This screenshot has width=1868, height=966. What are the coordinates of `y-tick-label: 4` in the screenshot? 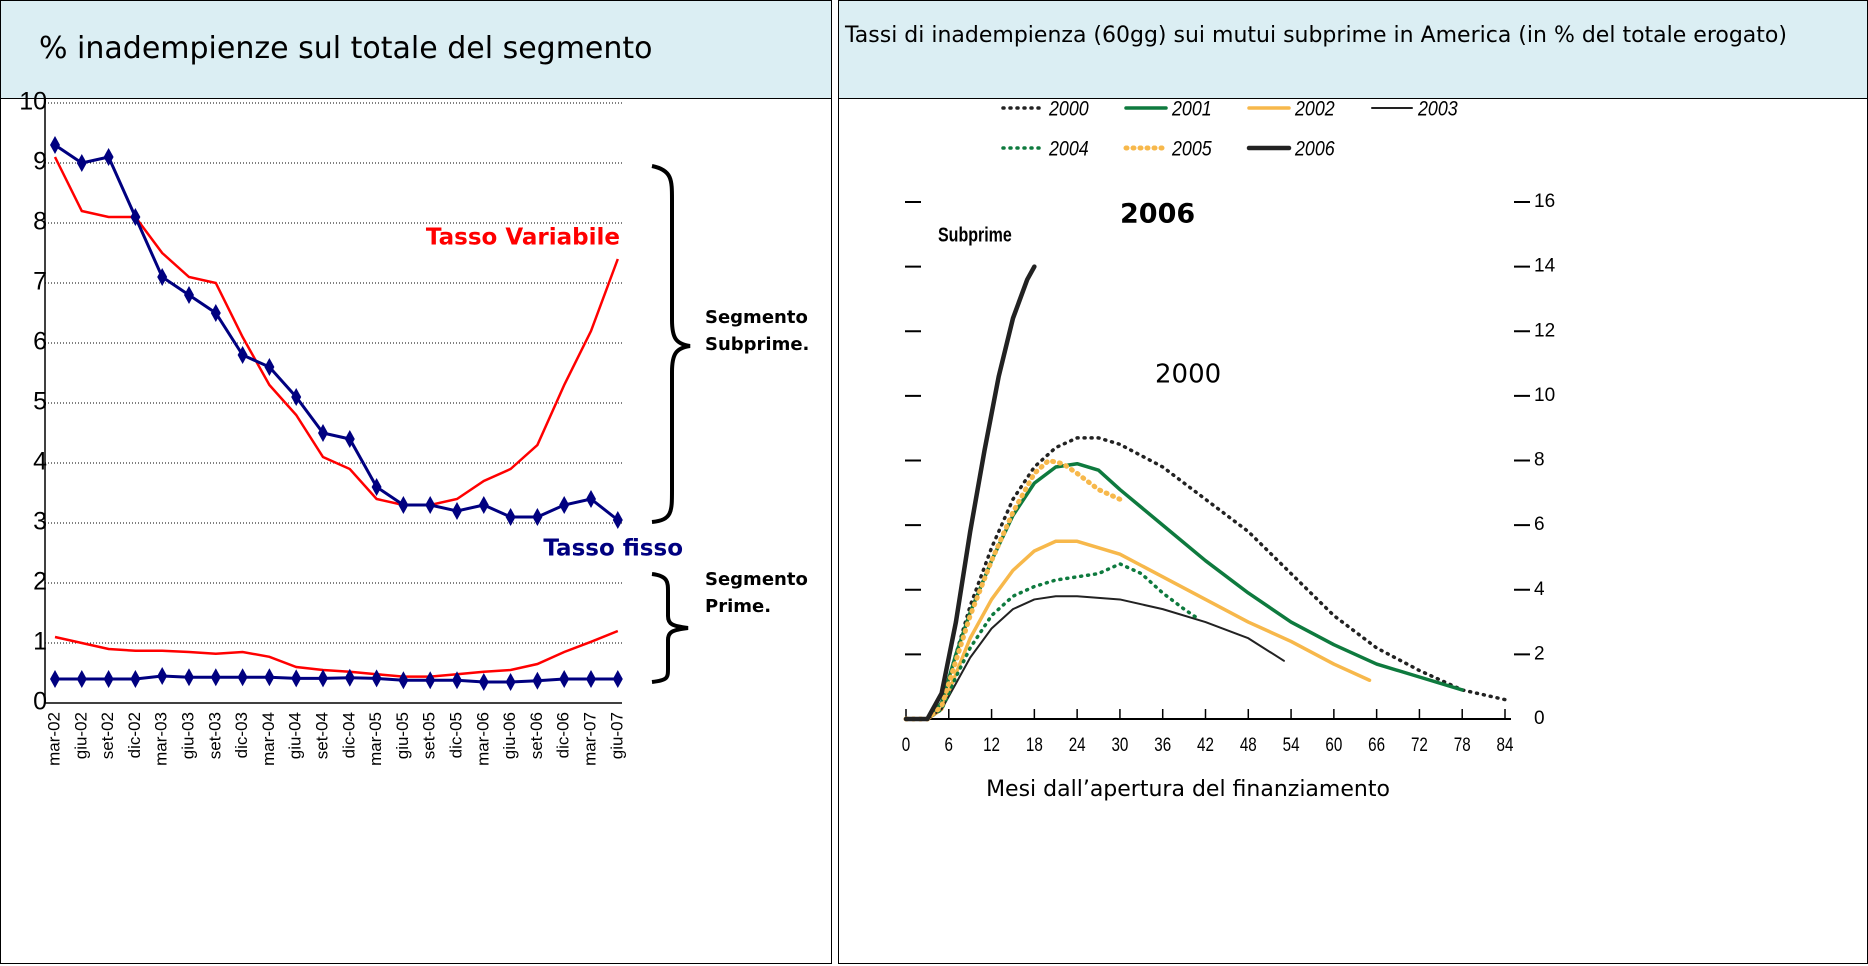 It's located at (40, 462).